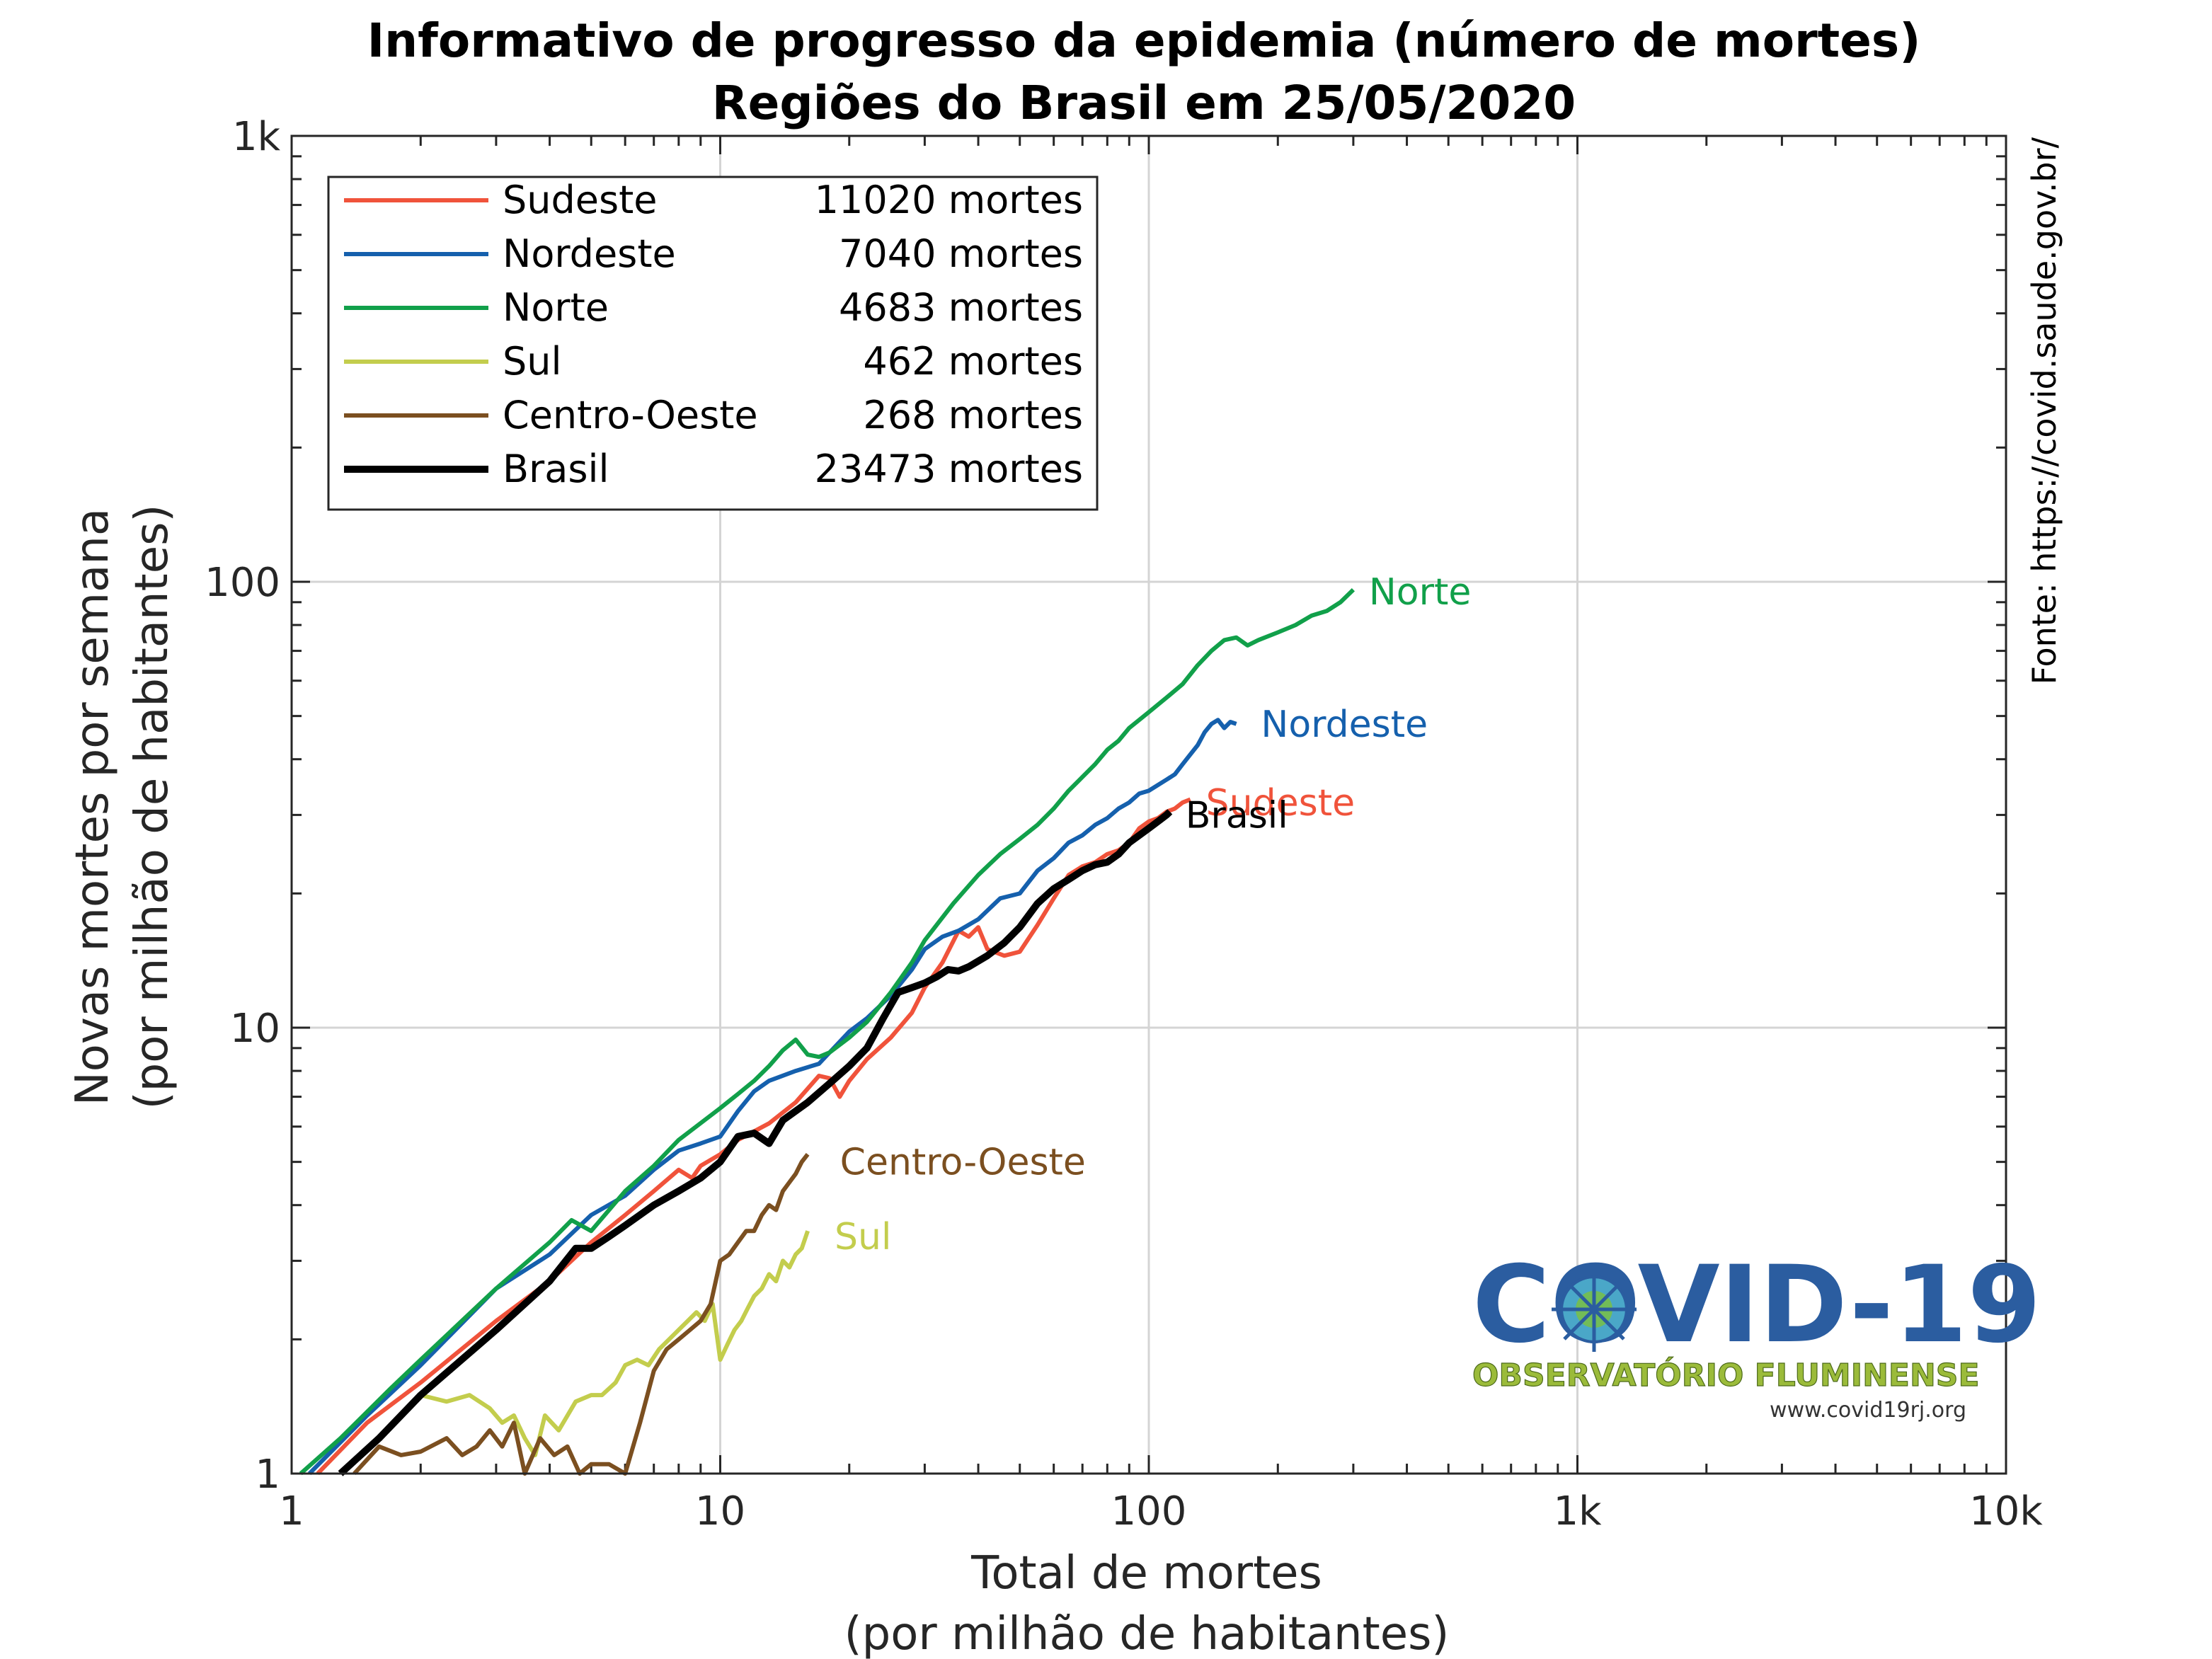 Image resolution: width=2212 pixels, height=1659 pixels. What do you see at coordinates (93, 807) in the screenshot?
I see `y-axis-label: Novas mortes por semana` at bounding box center [93, 807].